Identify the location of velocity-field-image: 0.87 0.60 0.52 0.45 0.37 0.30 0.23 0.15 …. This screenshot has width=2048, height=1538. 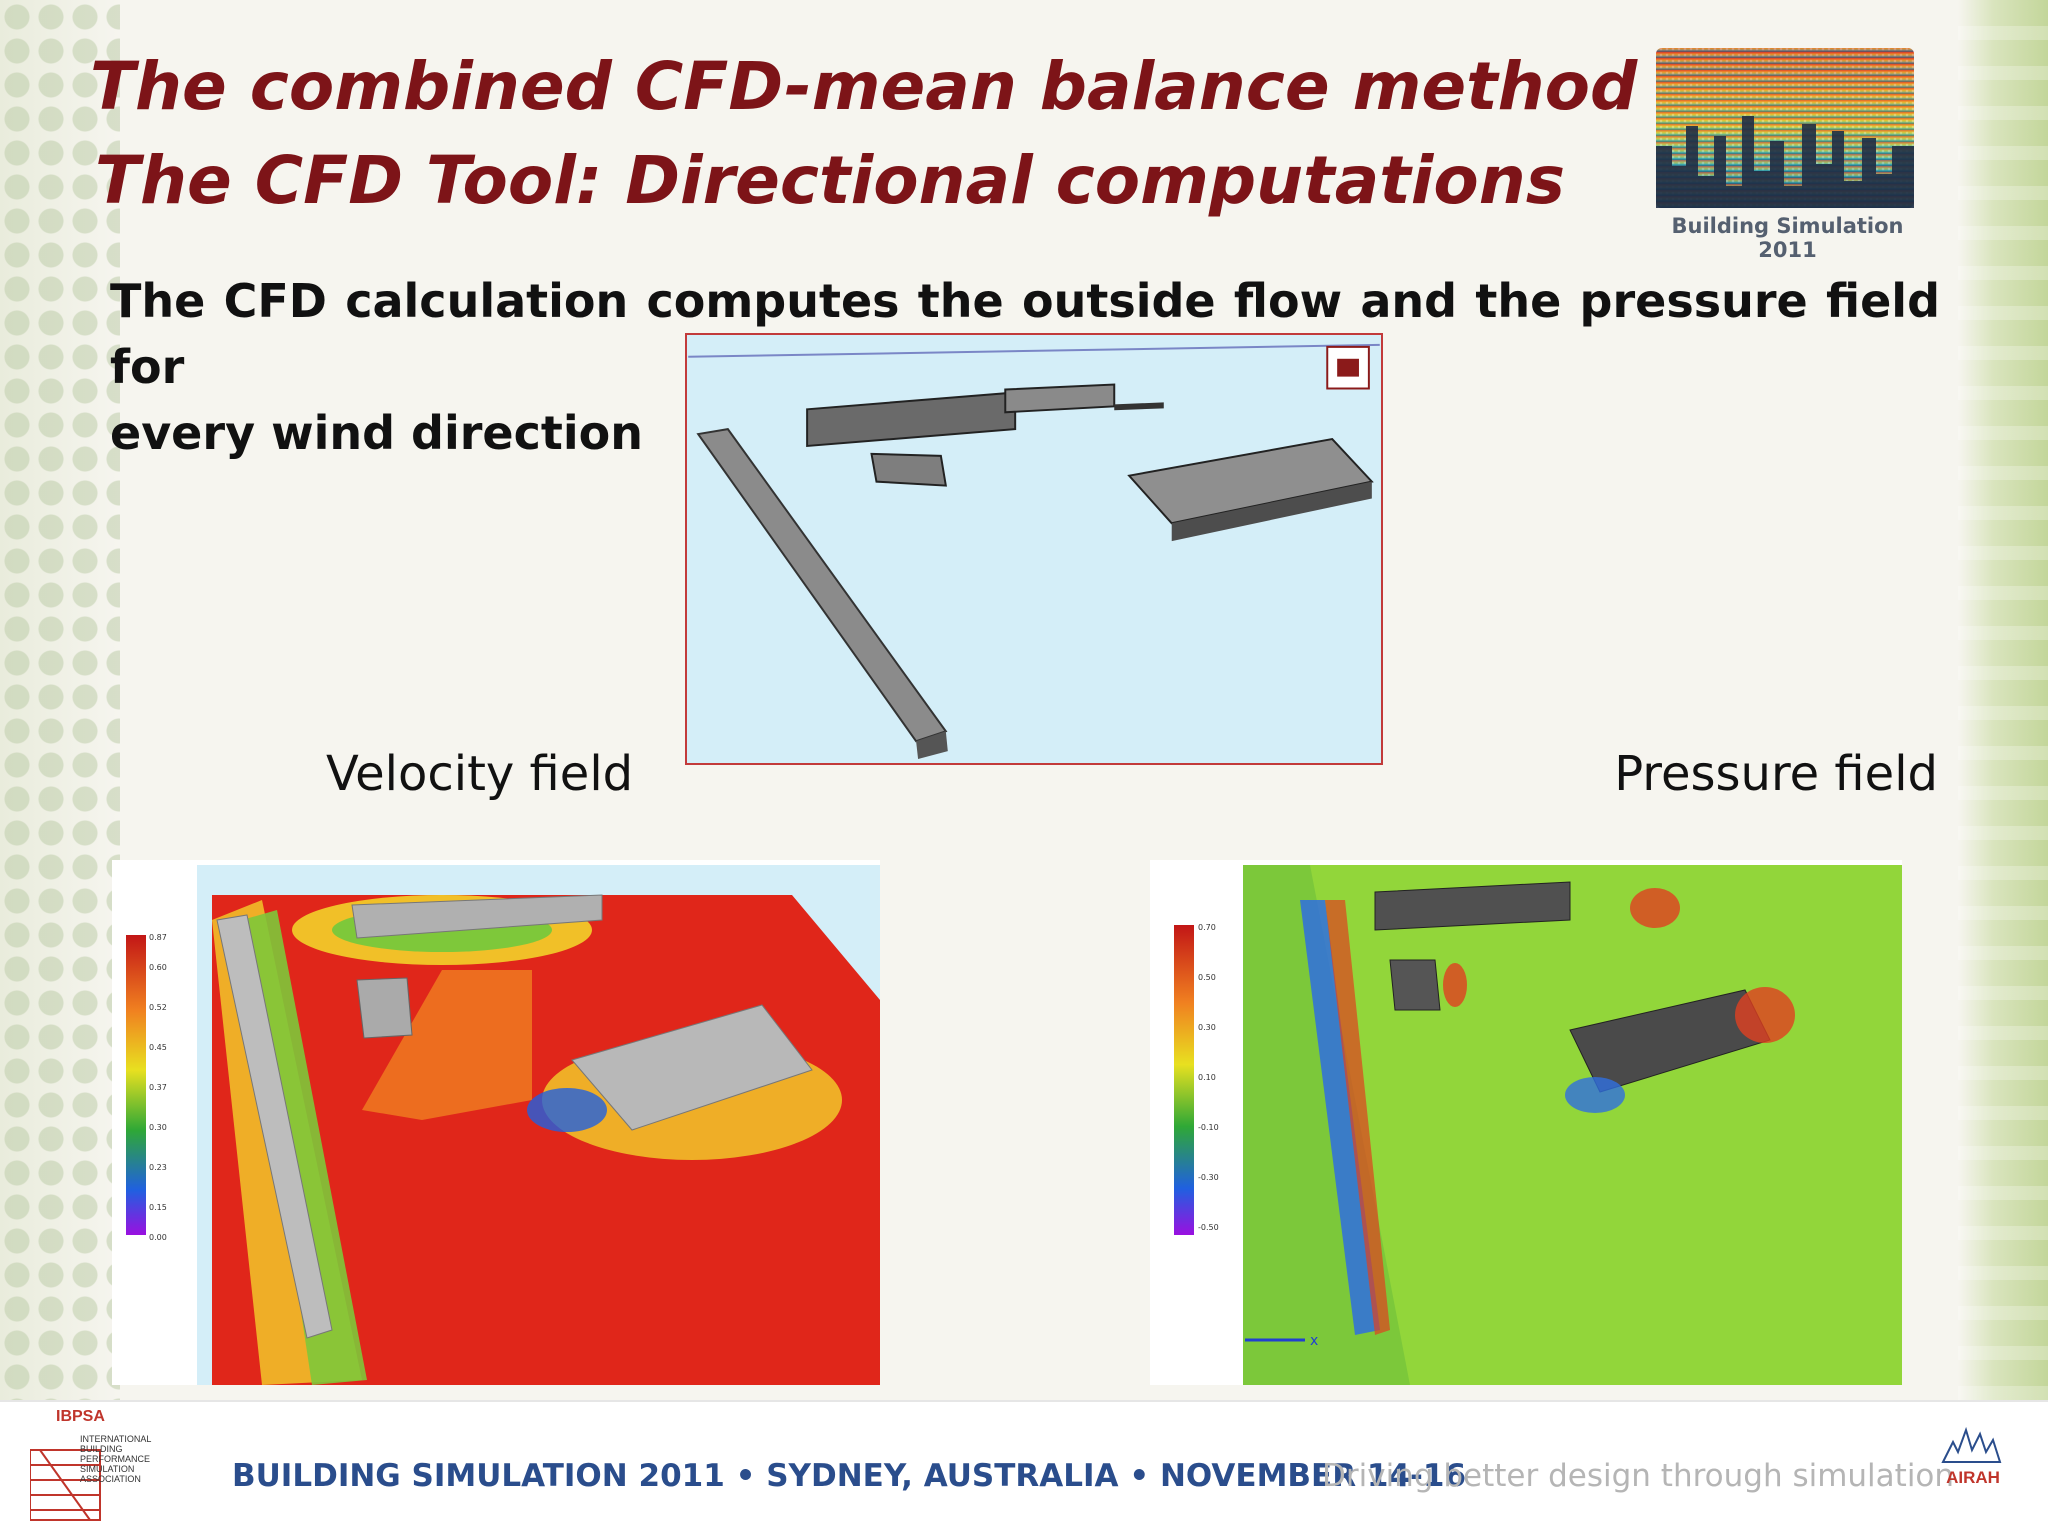
(496, 1122).